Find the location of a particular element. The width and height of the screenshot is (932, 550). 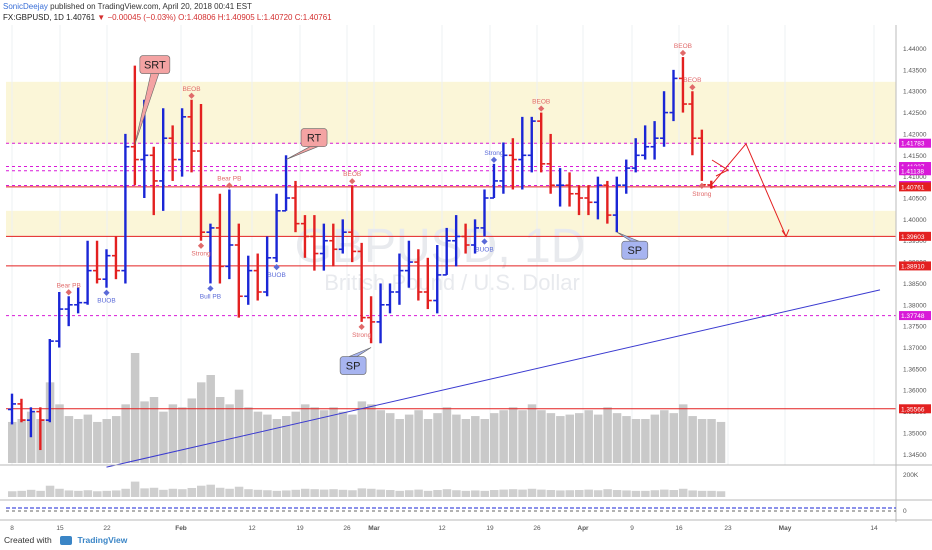

level-price-label: 1.38910 is located at coordinates (915, 266).